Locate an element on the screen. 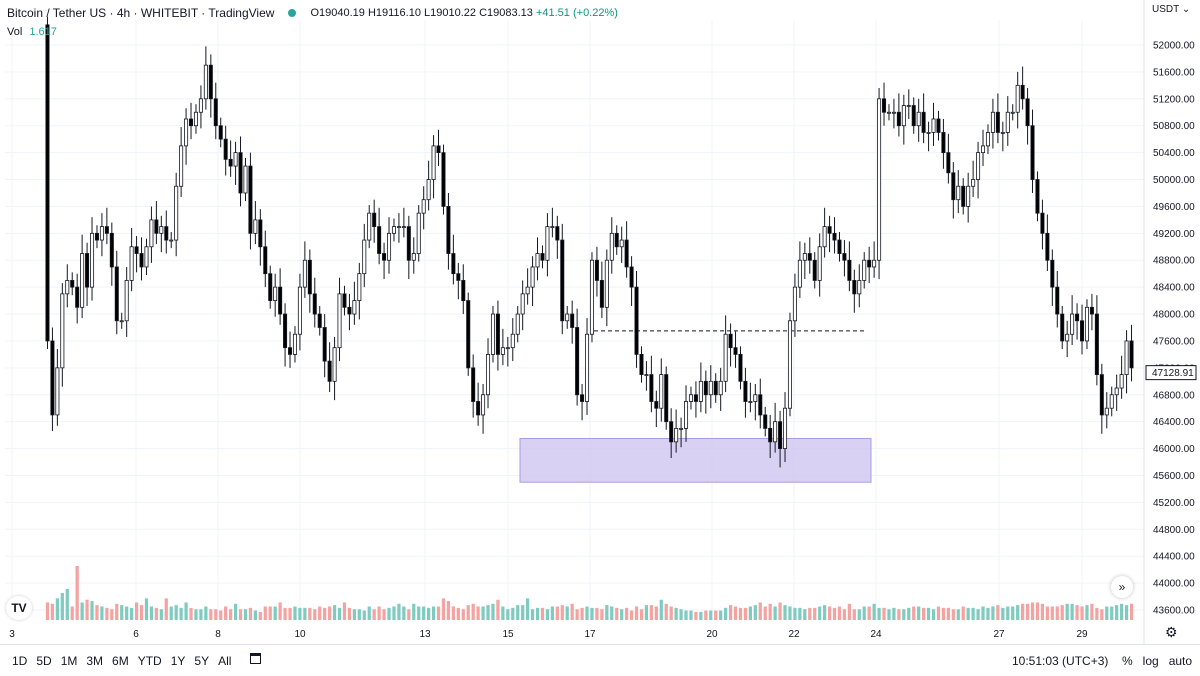 This screenshot has height=676, width=1200. range-button-5y: 5Y is located at coordinates (202, 661).